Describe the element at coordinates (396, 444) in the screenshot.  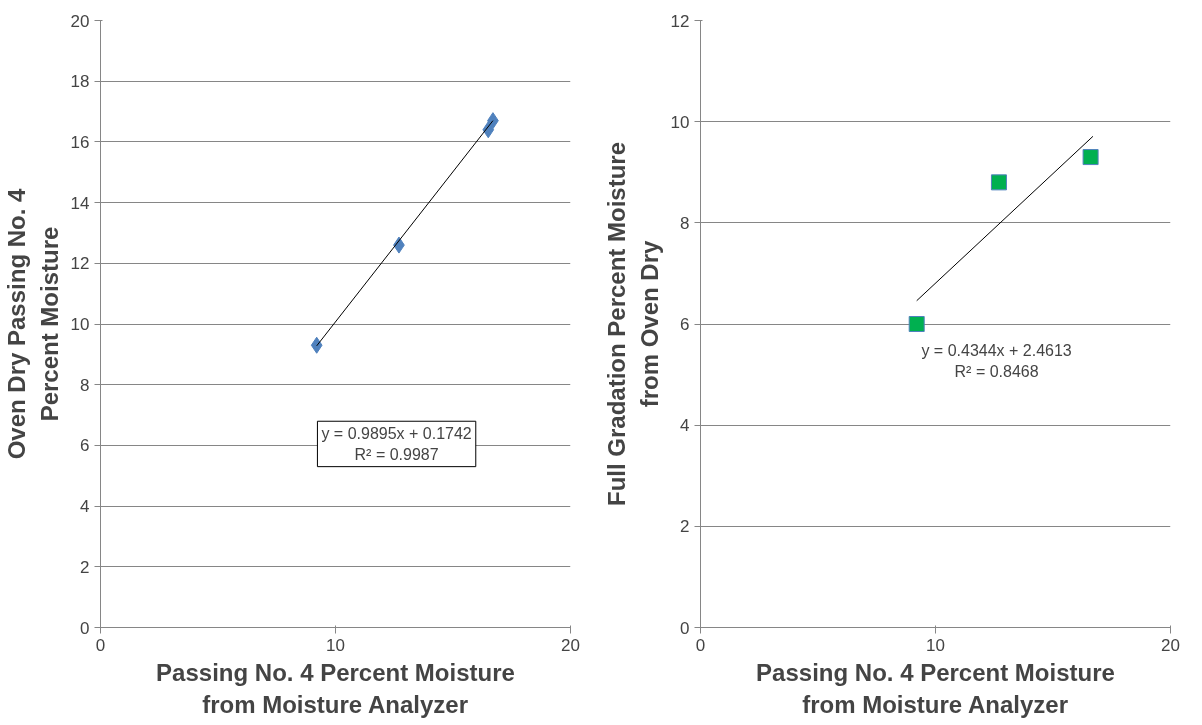
I see `annotation: y = 0.9895x + 0.1742 R² = 0.9987` at that location.